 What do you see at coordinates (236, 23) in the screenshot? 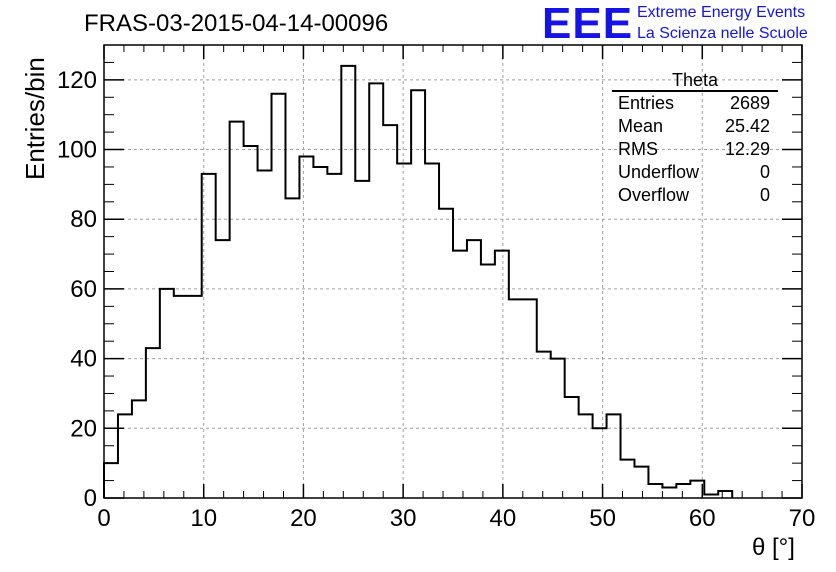
I see `plot-title: FRAS-03-2015-04-14-00096` at bounding box center [236, 23].